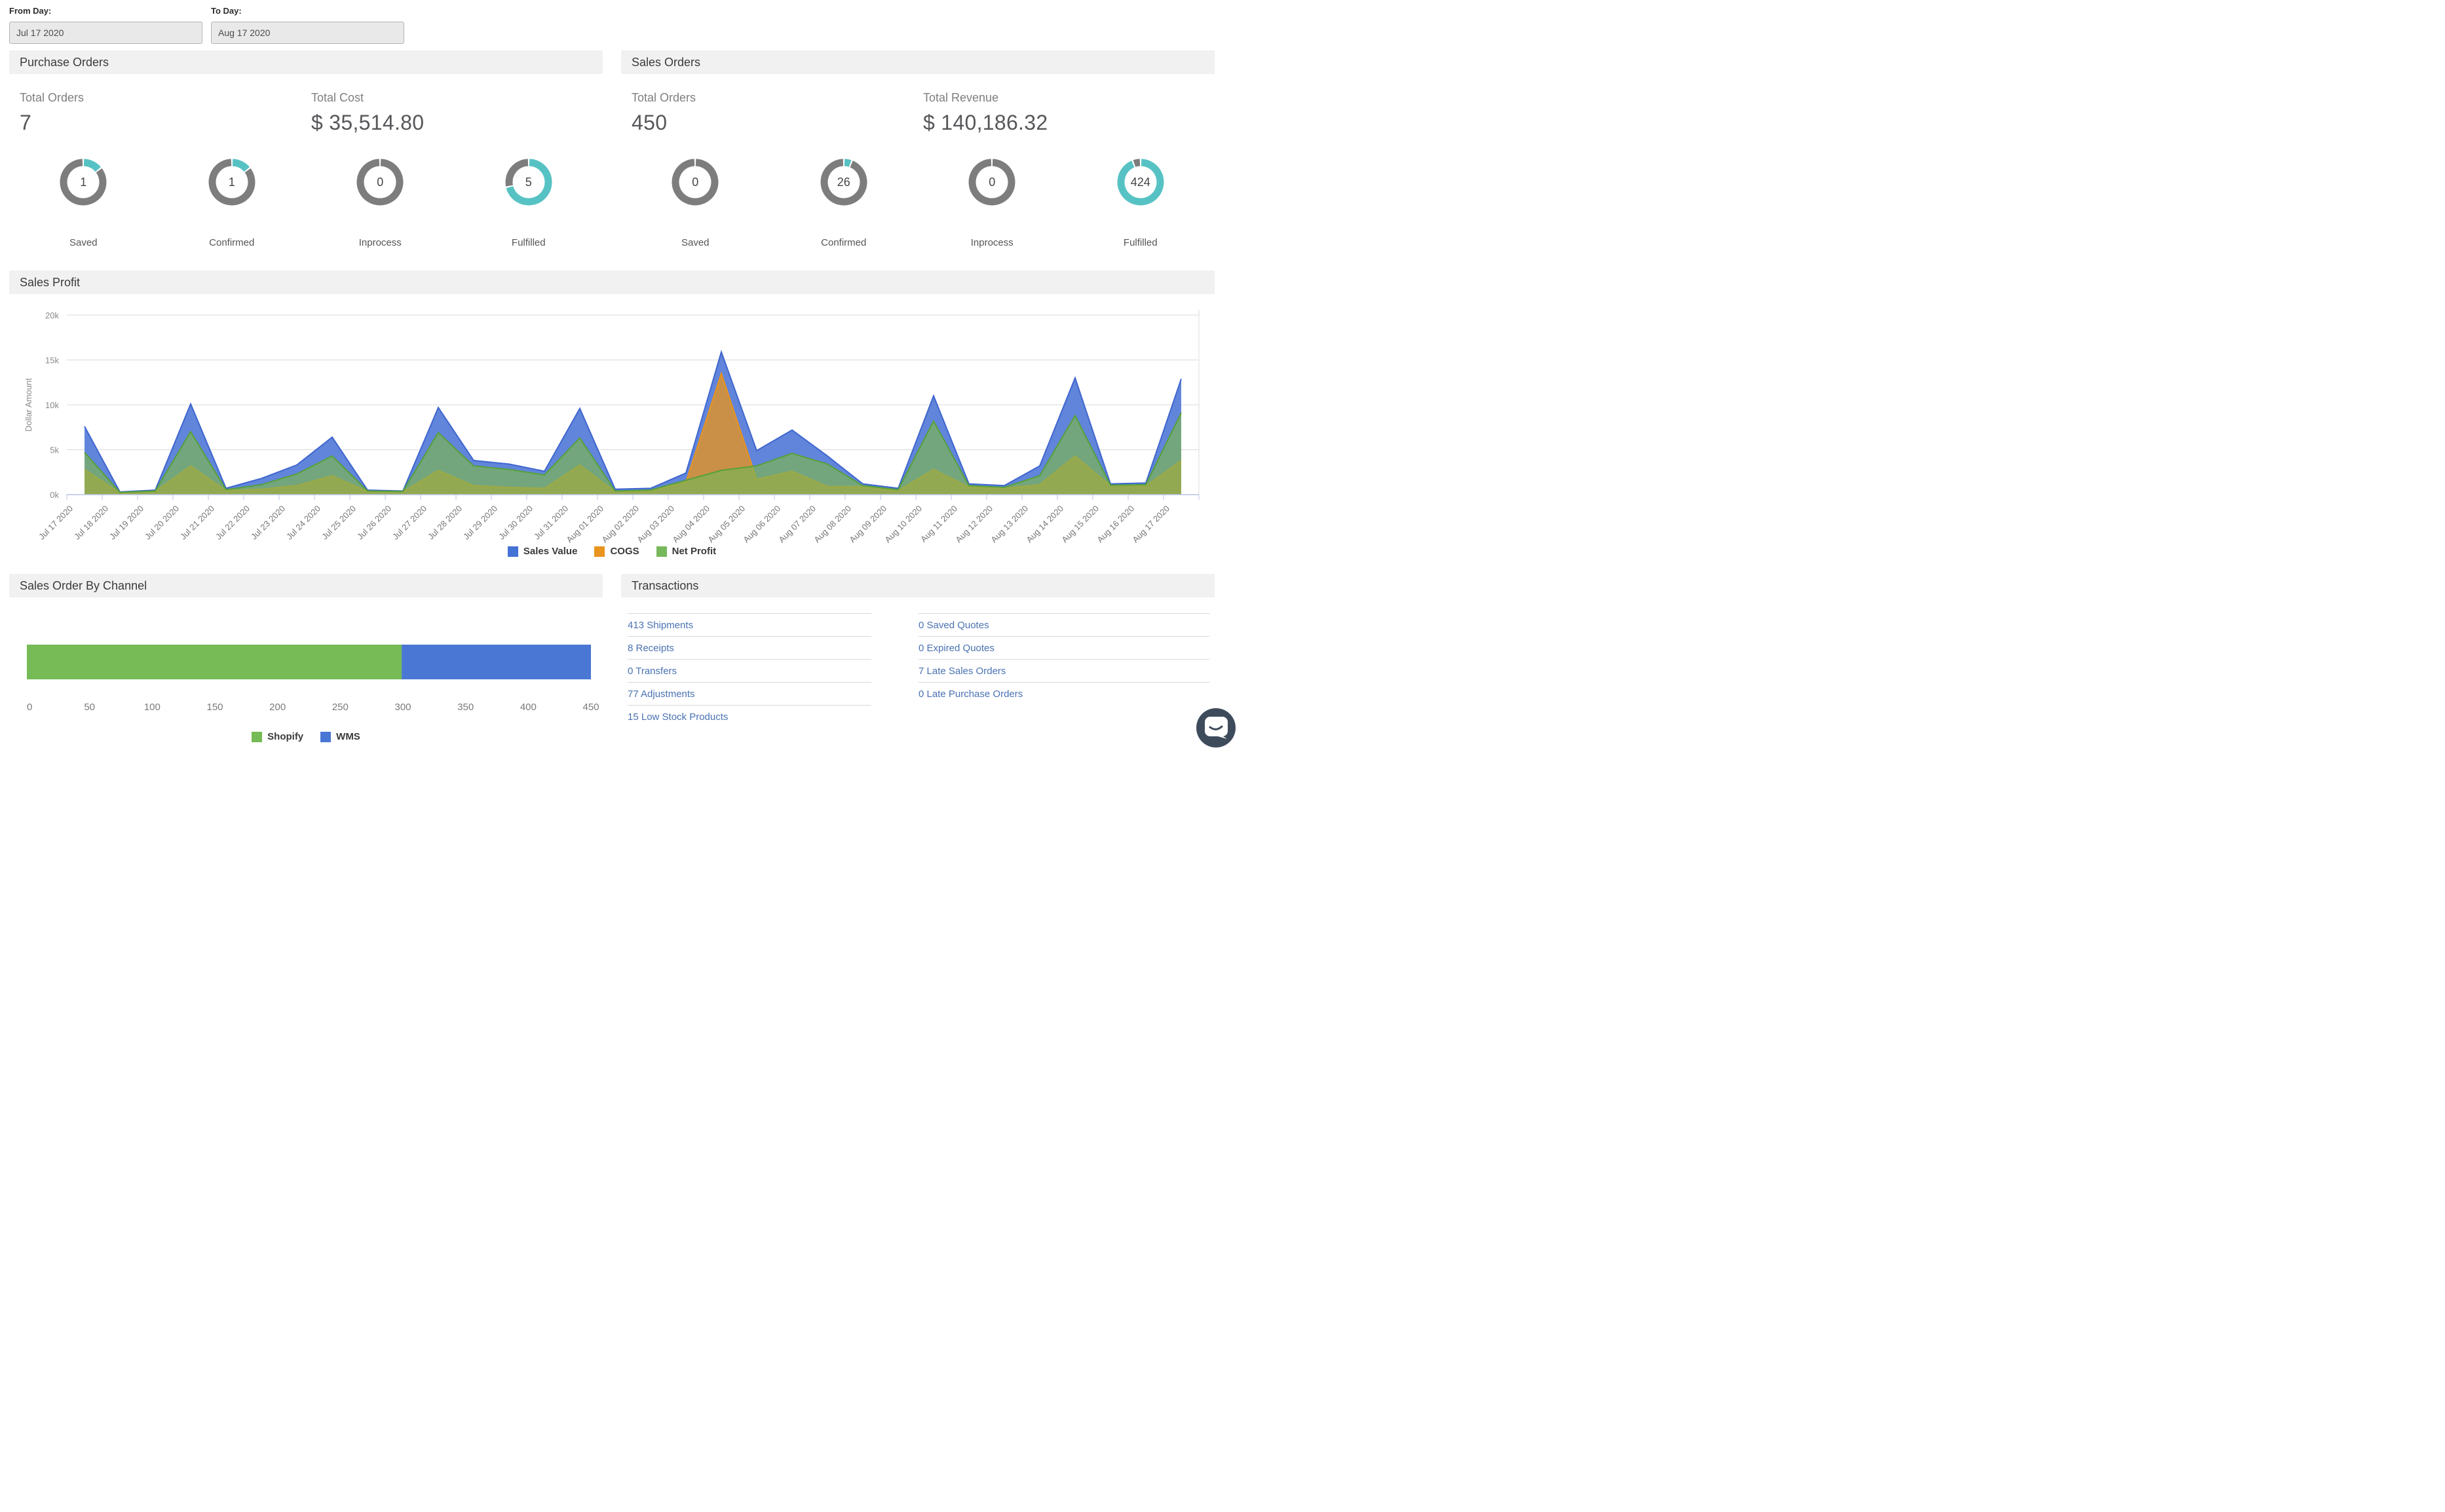 This screenshot has height=1512, width=2445. What do you see at coordinates (313, 679) in the screenshot?
I see `channel-bar-chart: 0 50 100 150 200 250 300 350 400 450` at bounding box center [313, 679].